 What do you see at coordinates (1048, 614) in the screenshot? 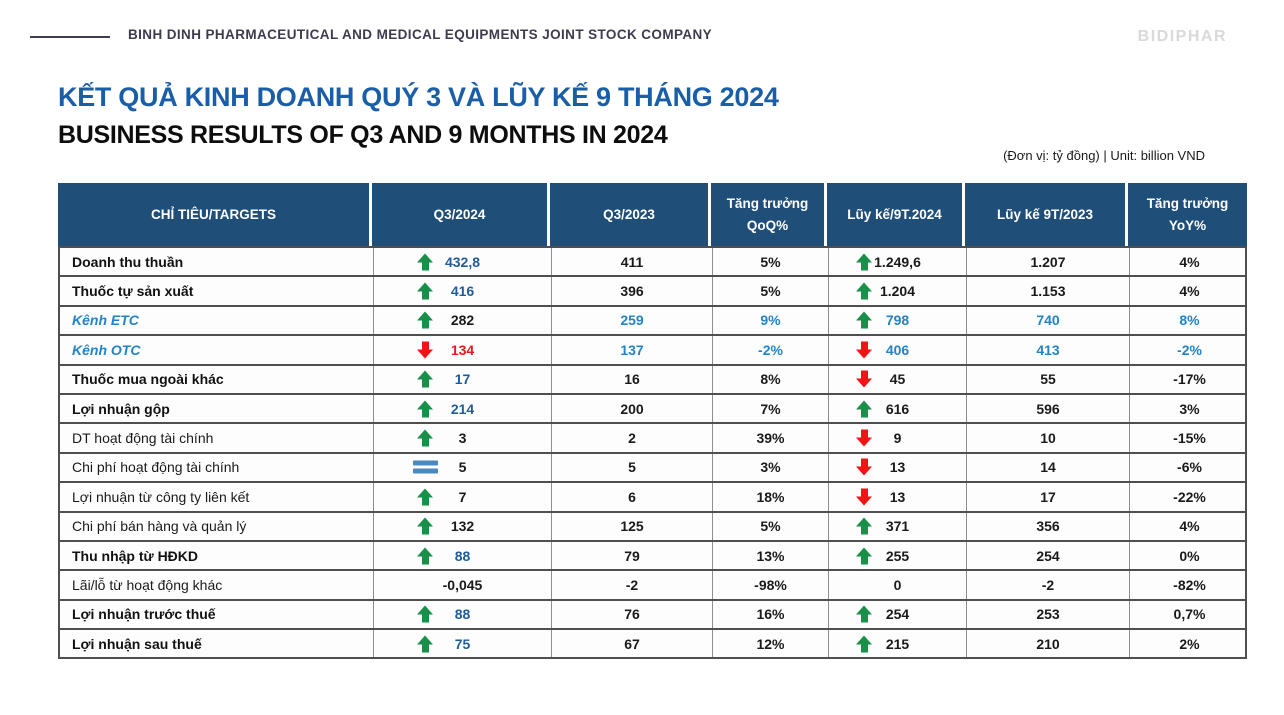
I see `value-cell: 253` at bounding box center [1048, 614].